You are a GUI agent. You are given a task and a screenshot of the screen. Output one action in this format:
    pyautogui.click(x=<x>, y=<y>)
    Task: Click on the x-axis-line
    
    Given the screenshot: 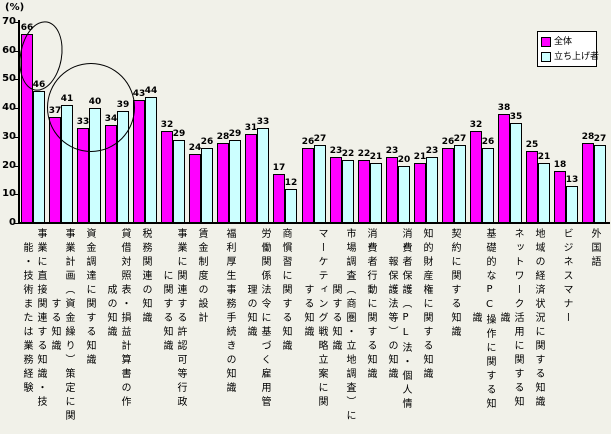 What is the action you would take?
    pyautogui.click(x=314, y=223)
    